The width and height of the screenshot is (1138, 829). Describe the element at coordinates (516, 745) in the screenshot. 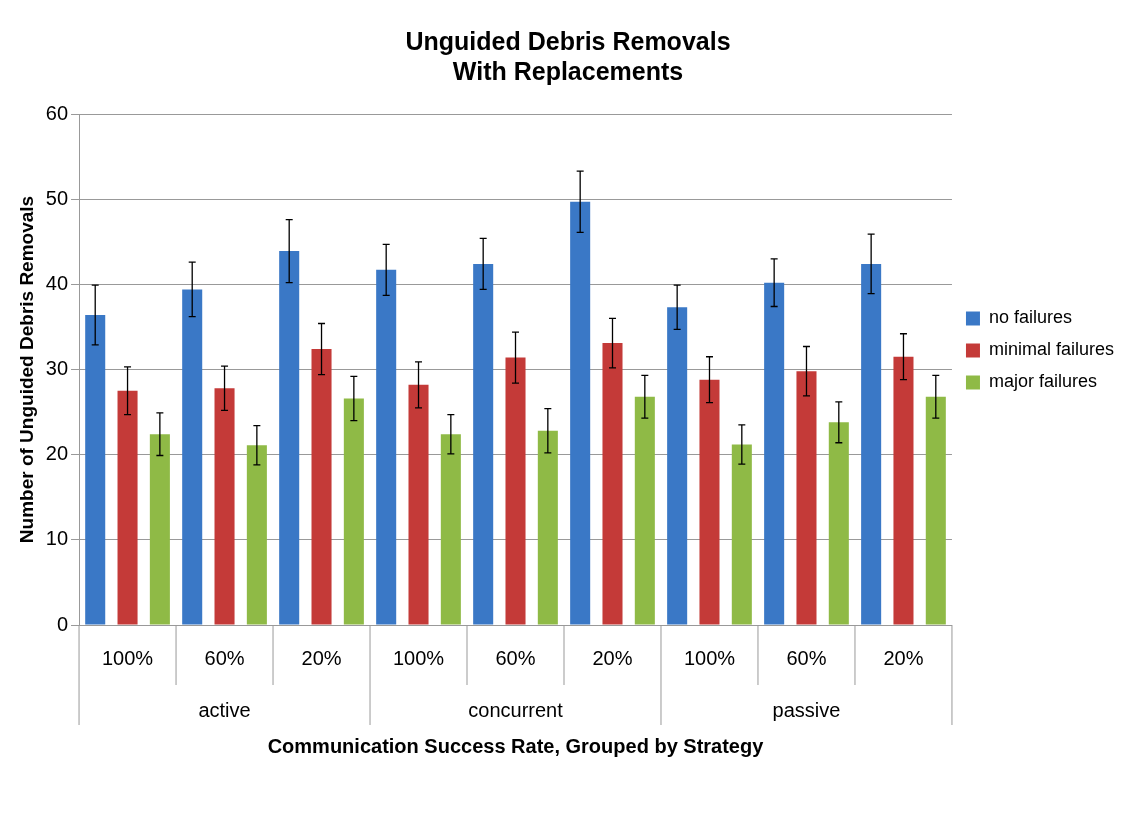

I see `x-axis-title: Communication Success Rate, Grouped by Strategy` at that location.